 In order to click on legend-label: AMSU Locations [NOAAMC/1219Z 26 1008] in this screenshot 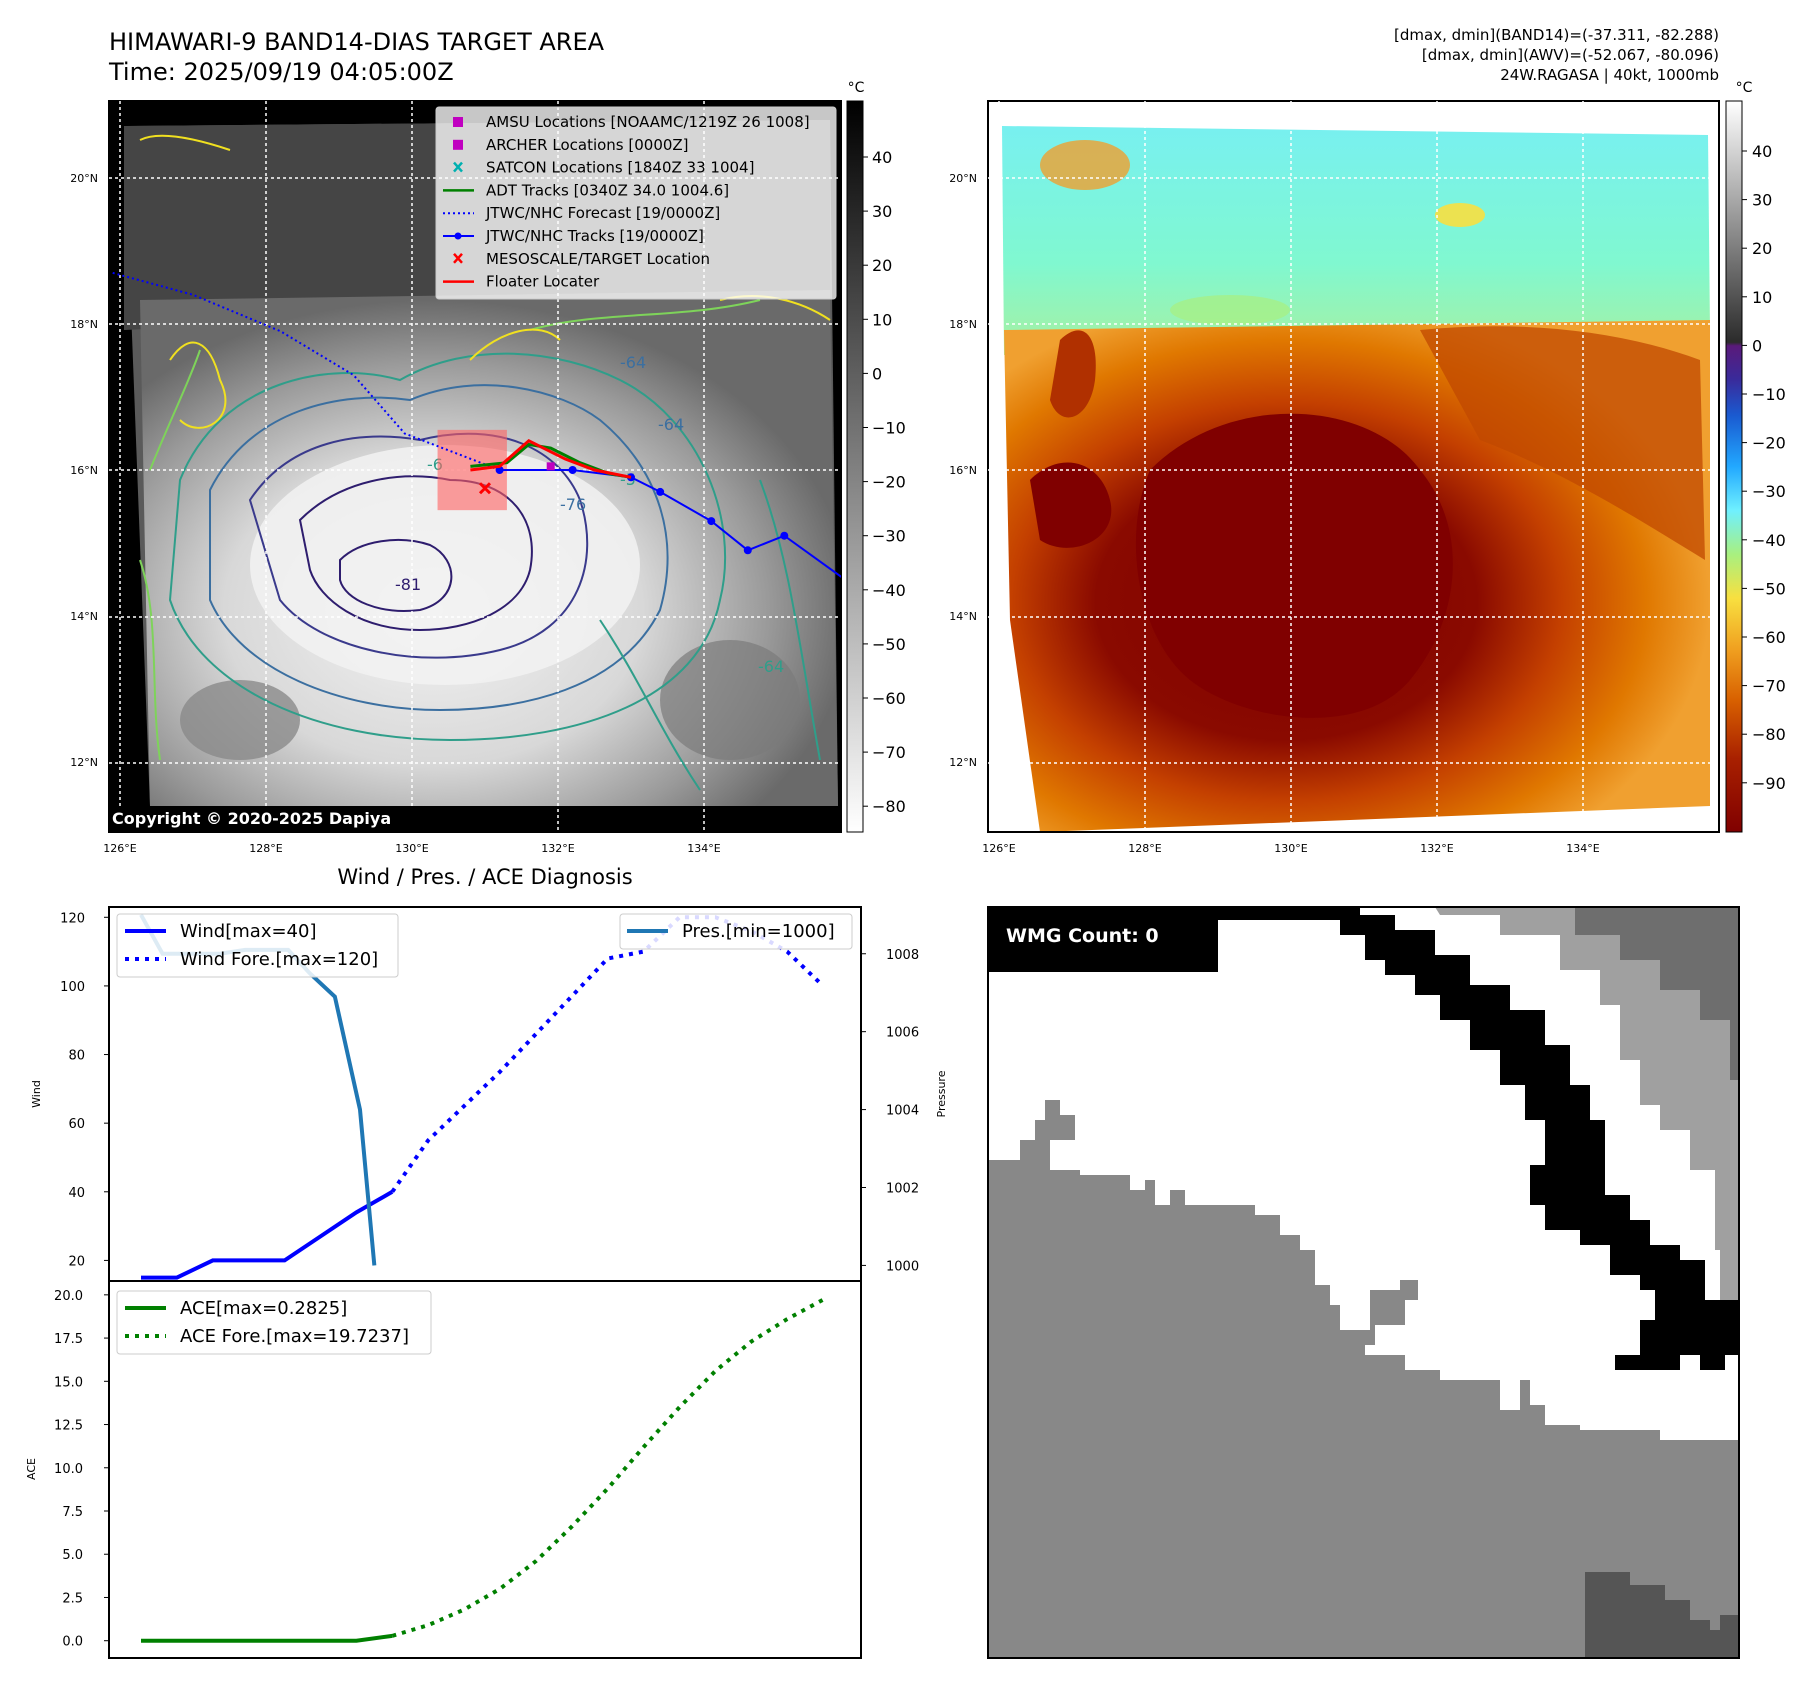, I will do `click(648, 122)`.